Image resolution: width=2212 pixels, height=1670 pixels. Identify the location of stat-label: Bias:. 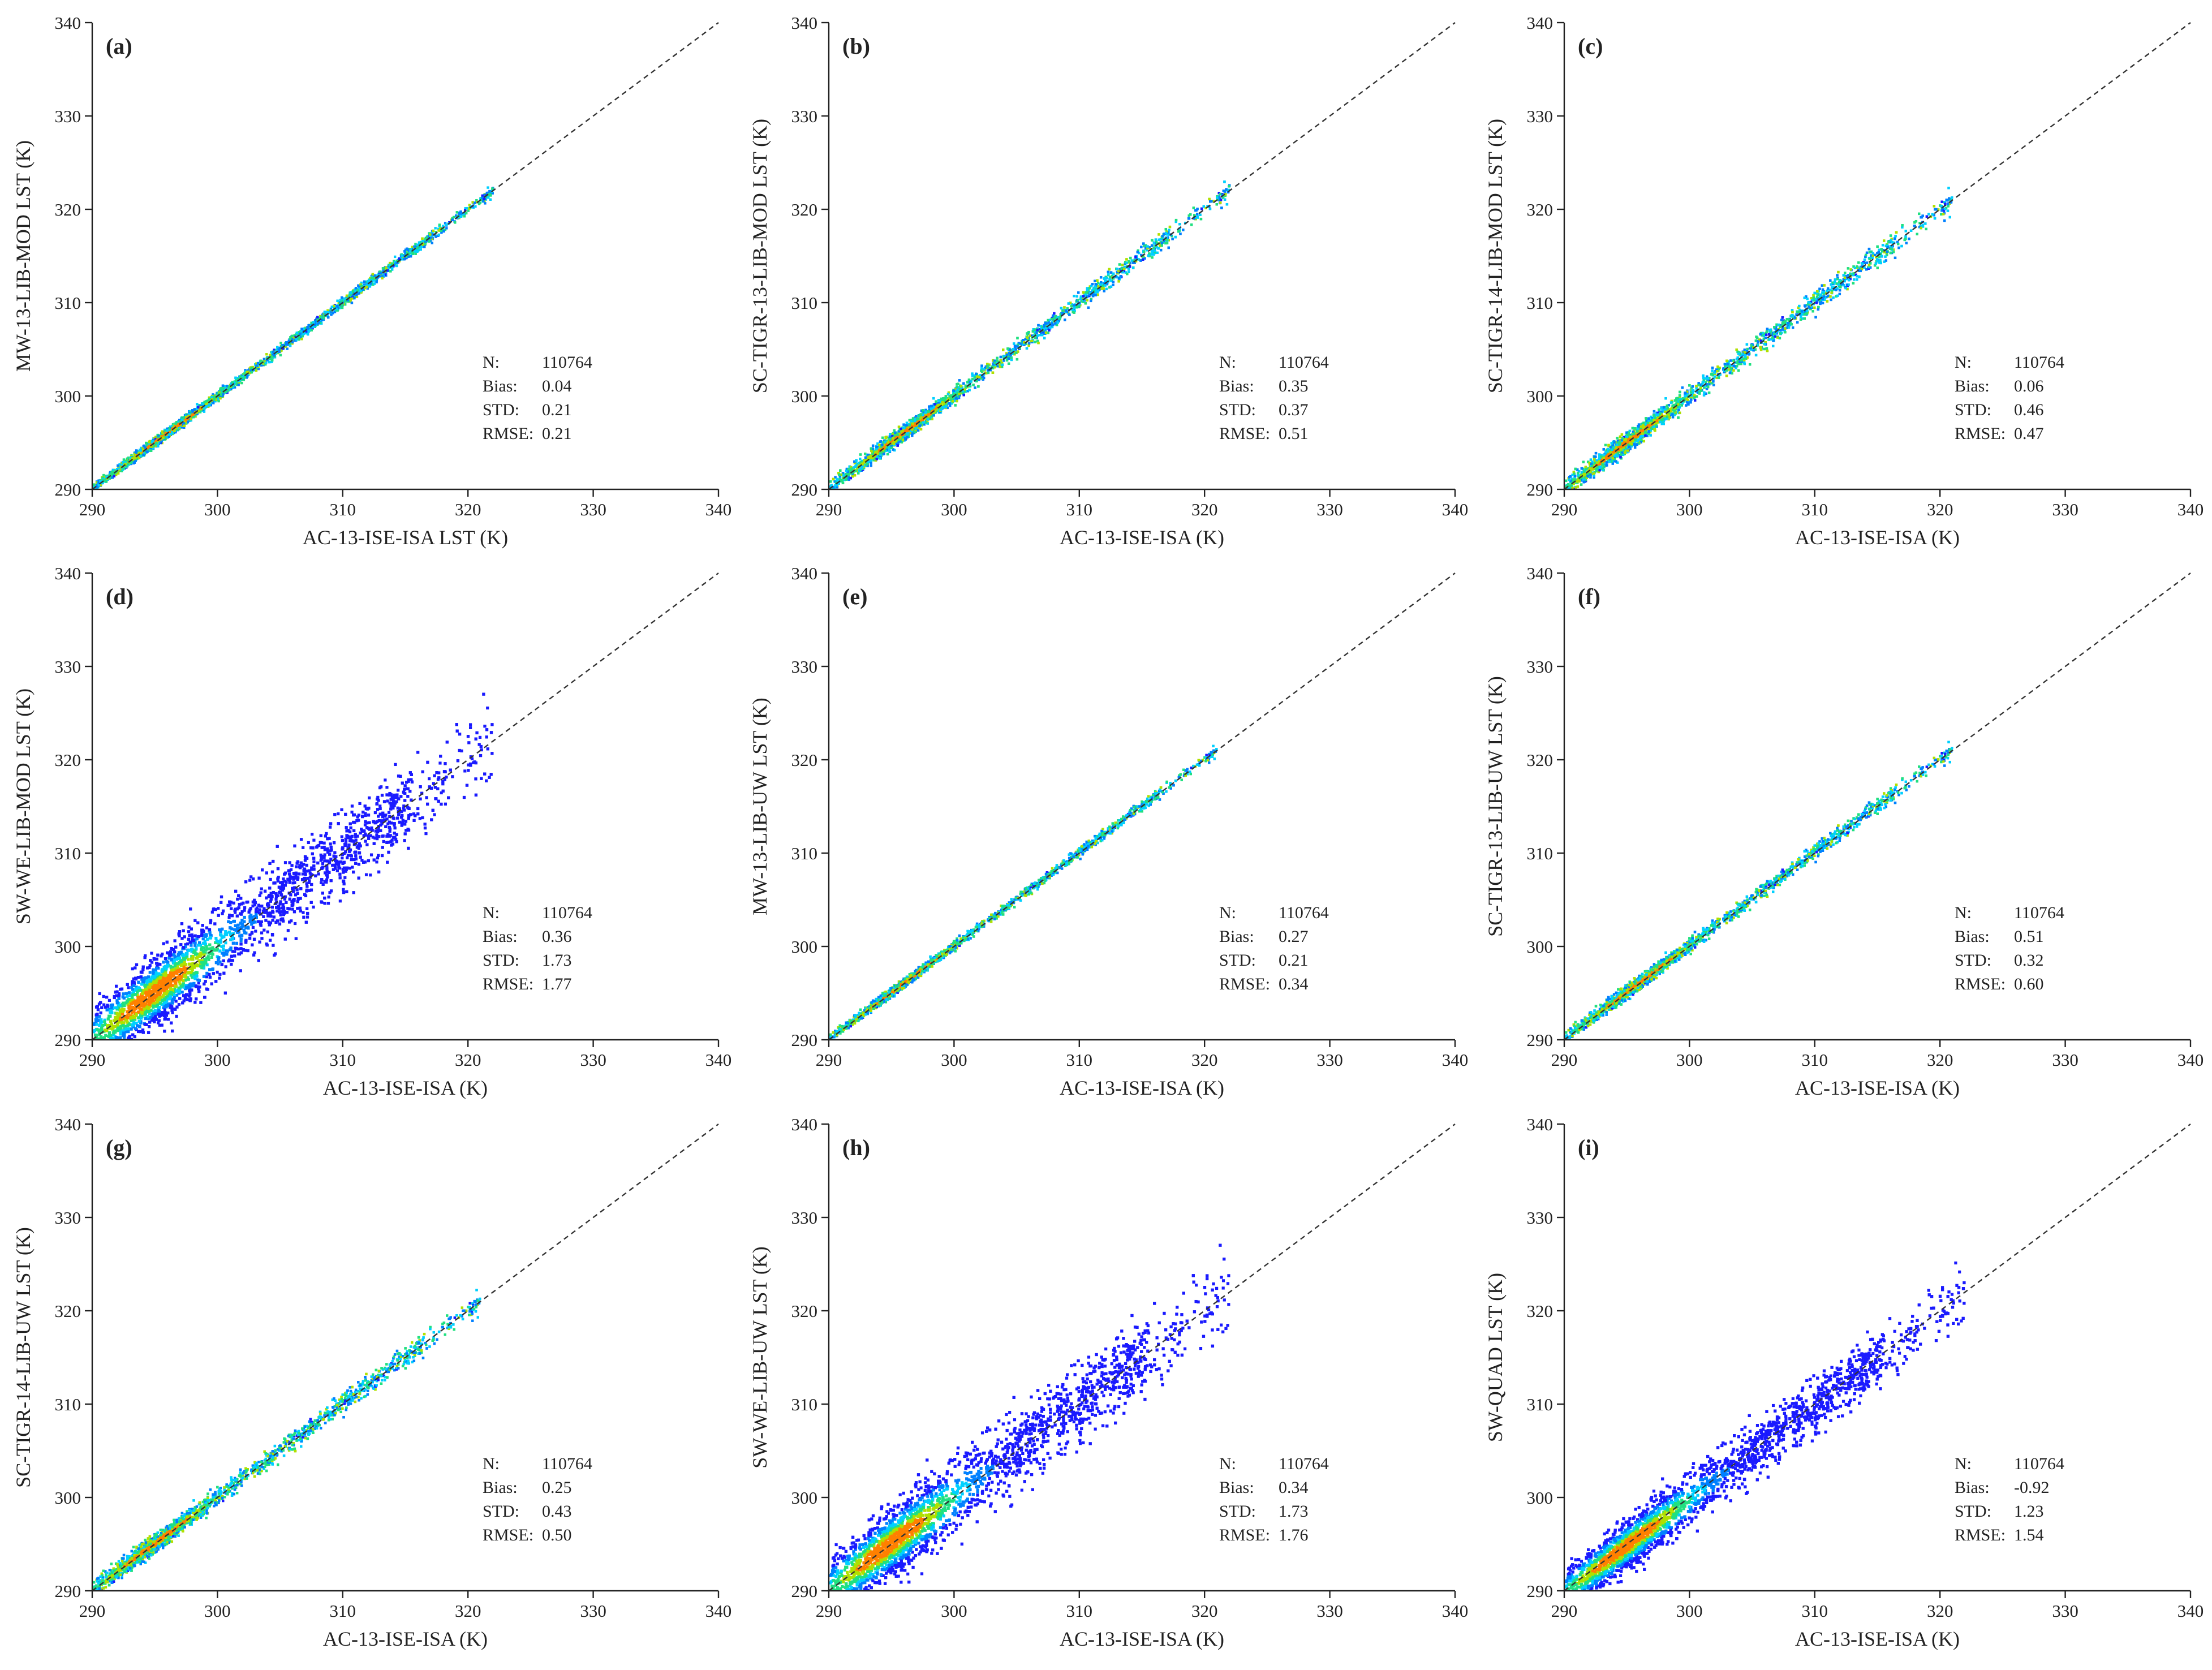
(500, 386).